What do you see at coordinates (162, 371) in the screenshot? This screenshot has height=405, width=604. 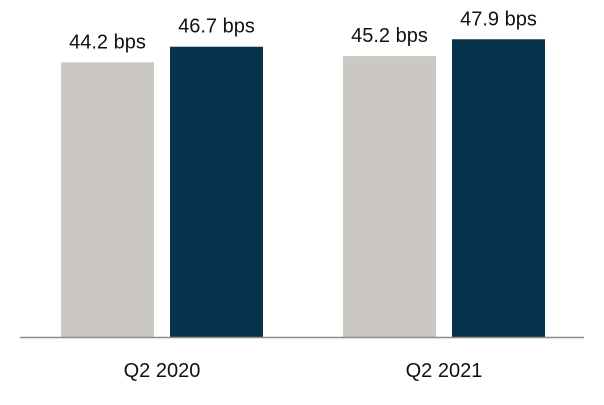 I see `x-tick-label-1: Q2 2020` at bounding box center [162, 371].